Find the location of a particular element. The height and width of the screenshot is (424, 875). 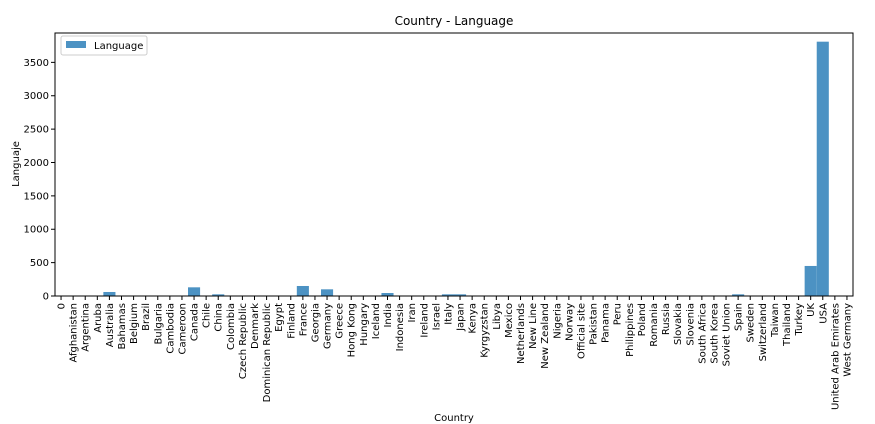

x-tick-label: Egypt is located at coordinates (279, 317).